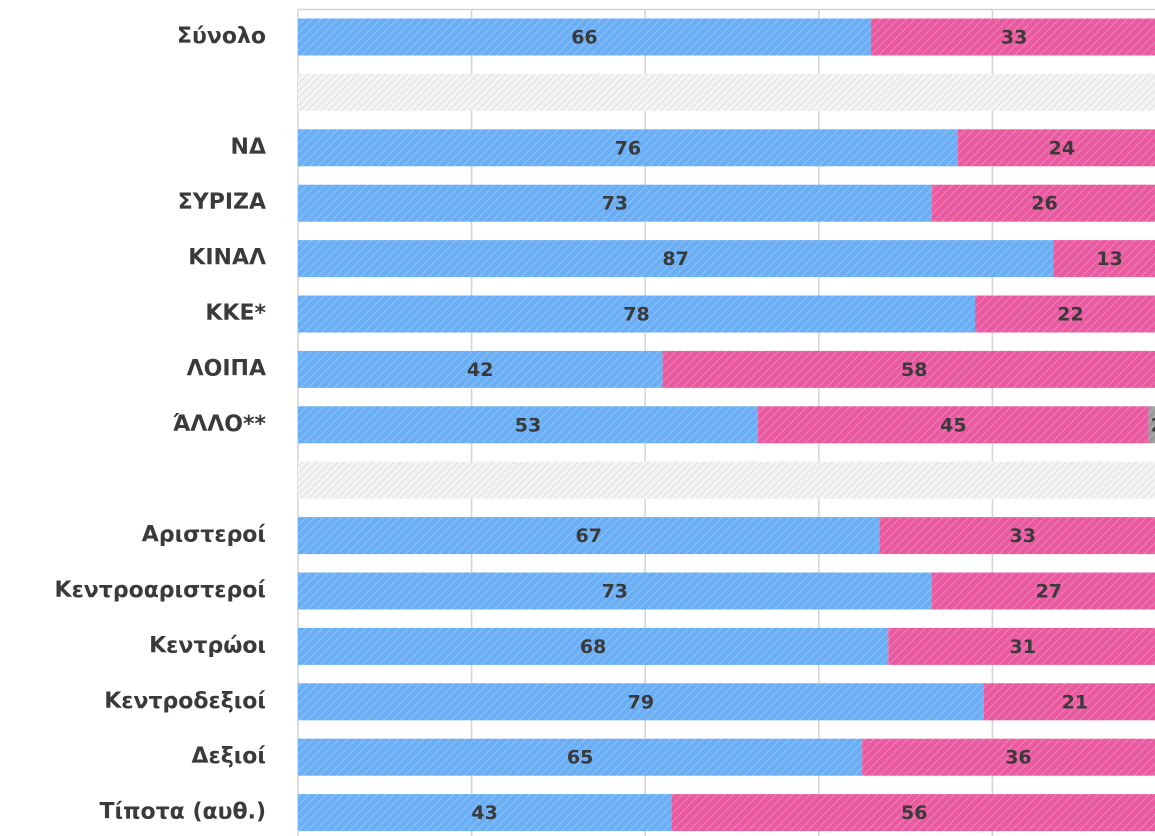 This screenshot has width=1155, height=836. I want to click on value-label: 42, so click(480, 370).